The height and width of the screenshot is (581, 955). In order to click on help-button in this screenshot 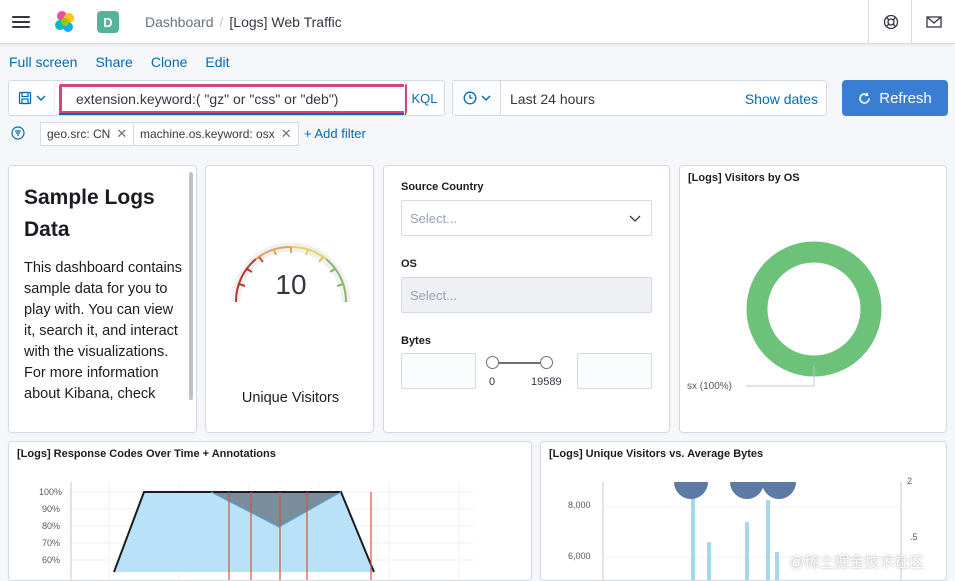, I will do `click(890, 22)`.